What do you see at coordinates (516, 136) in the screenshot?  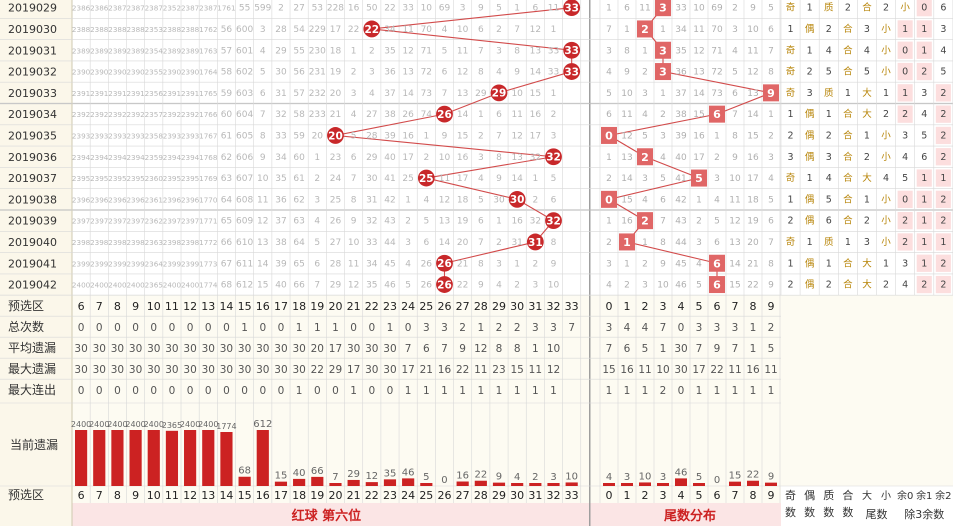 I see `red-omission-value: 12` at bounding box center [516, 136].